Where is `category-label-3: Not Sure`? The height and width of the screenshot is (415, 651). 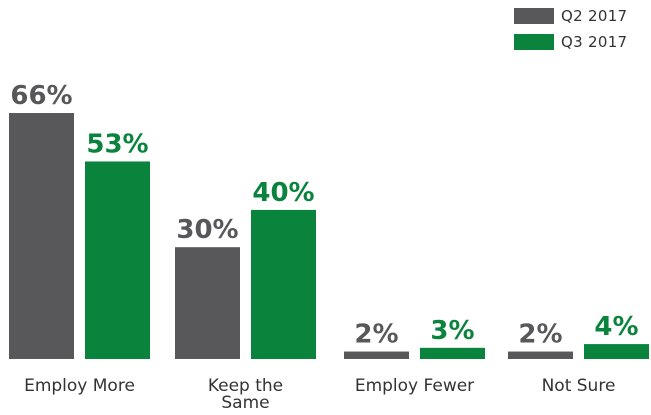
category-label-3: Not Sure is located at coordinates (579, 386).